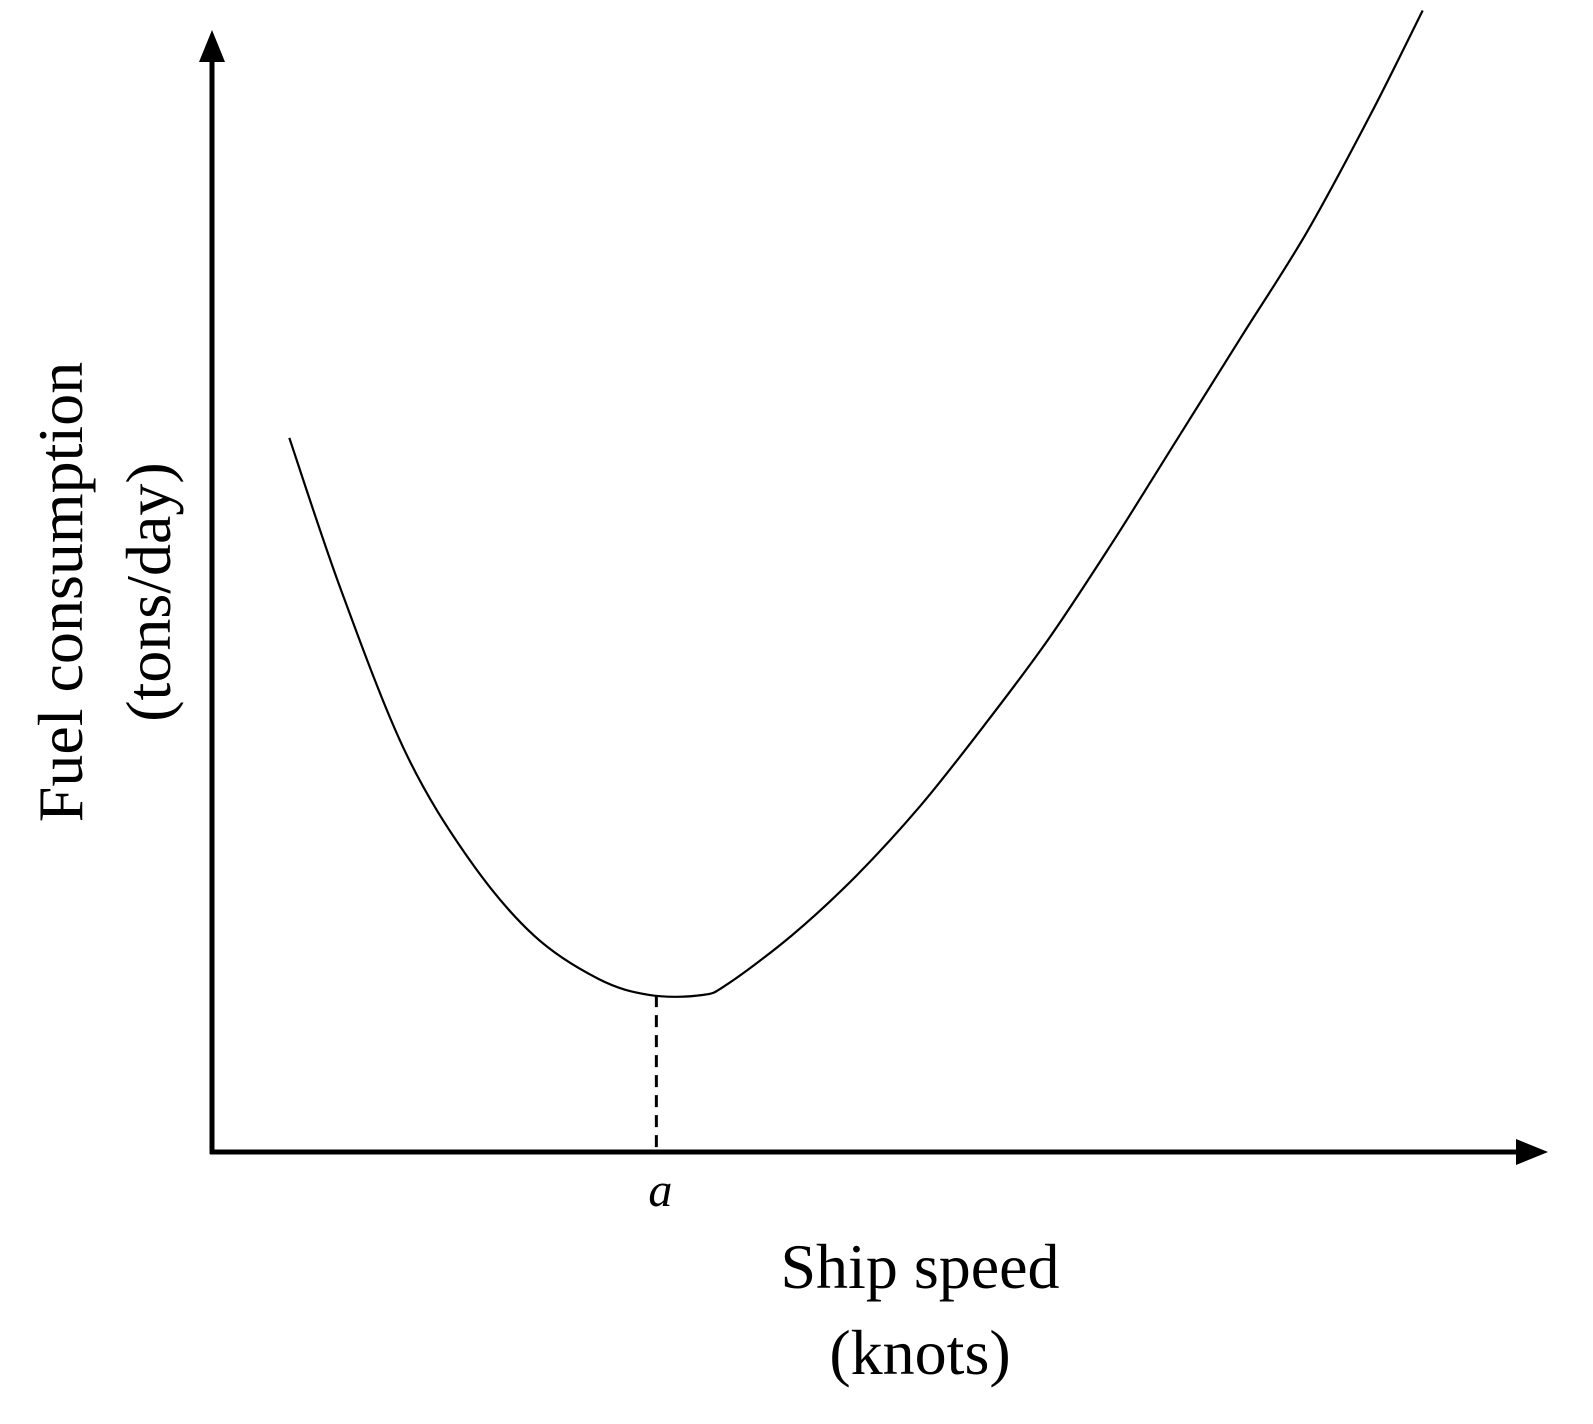 The image size is (1593, 1424). I want to click on y-axis-unit: (tons/day), so click(148, 592).